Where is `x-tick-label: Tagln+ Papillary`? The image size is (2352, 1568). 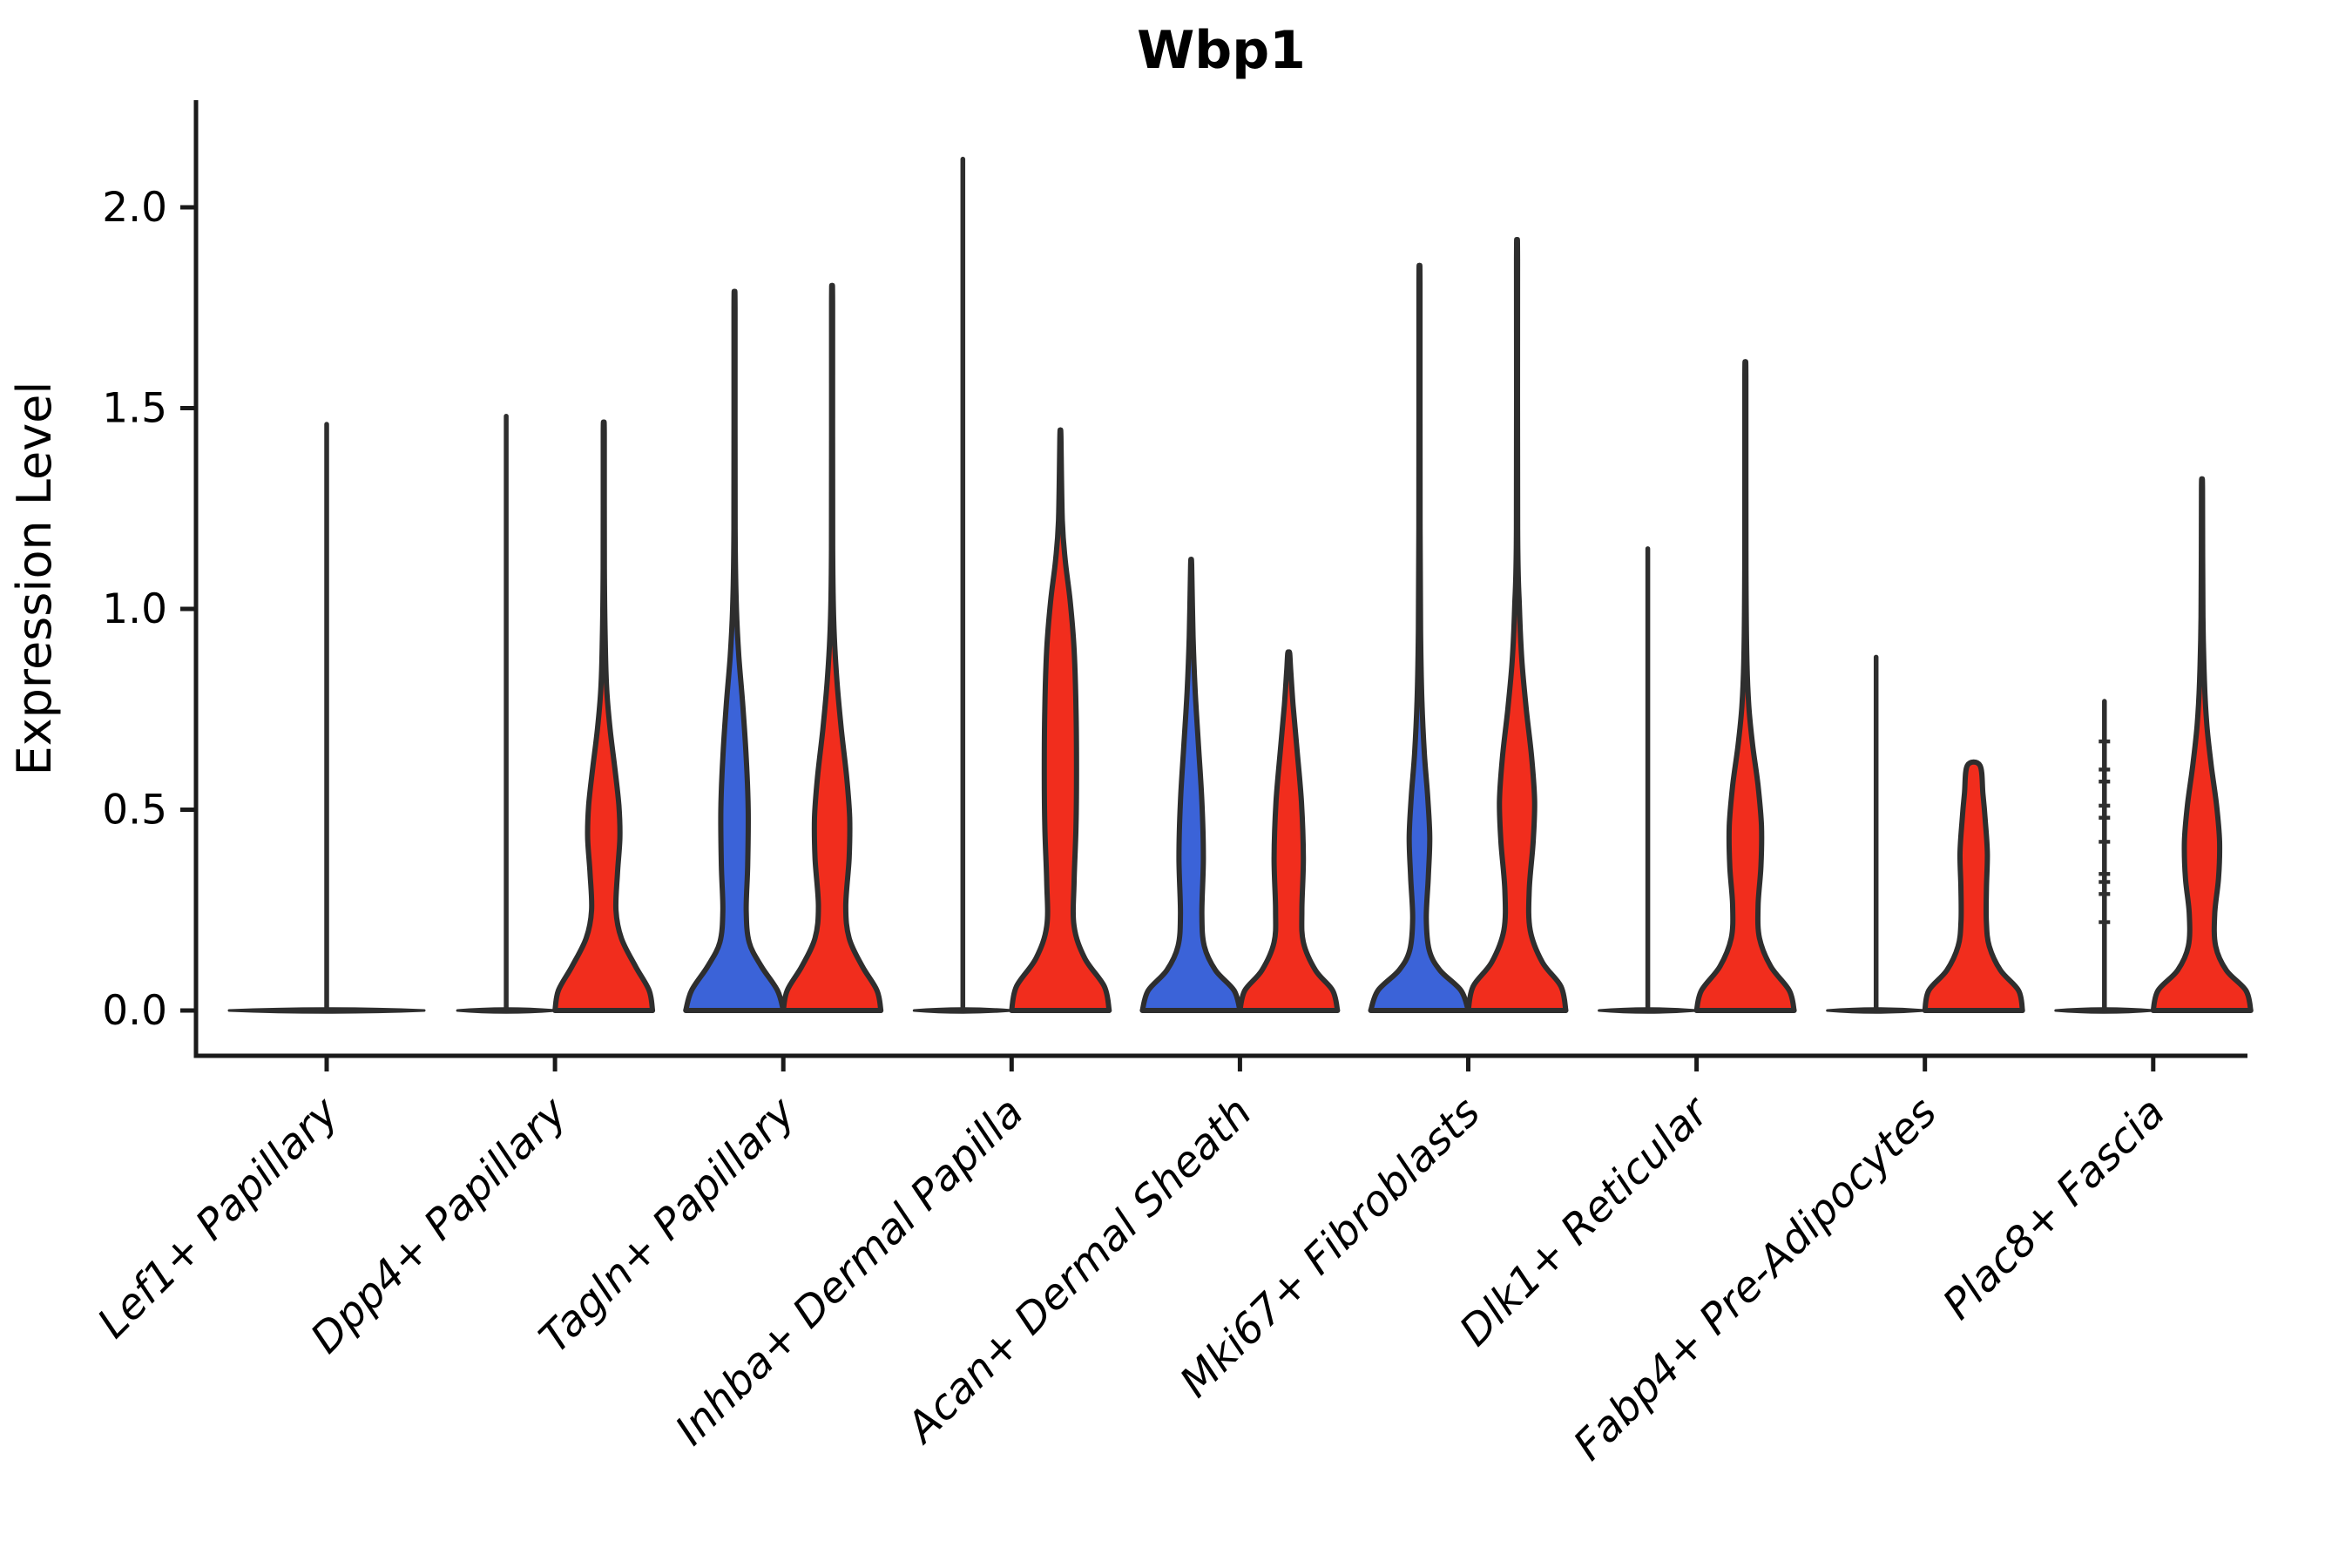
x-tick-label: Tagln+ Papillary is located at coordinates (667, 1224).